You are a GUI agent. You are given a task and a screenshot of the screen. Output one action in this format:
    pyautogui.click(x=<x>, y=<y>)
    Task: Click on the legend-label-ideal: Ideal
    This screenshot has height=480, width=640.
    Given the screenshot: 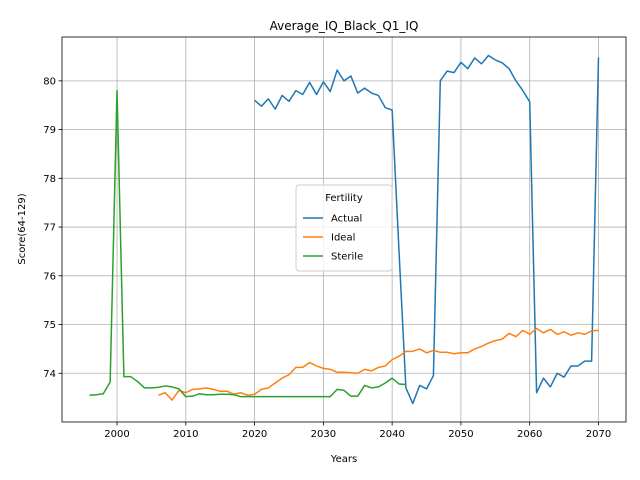 What is the action you would take?
    pyautogui.click(x=343, y=238)
    